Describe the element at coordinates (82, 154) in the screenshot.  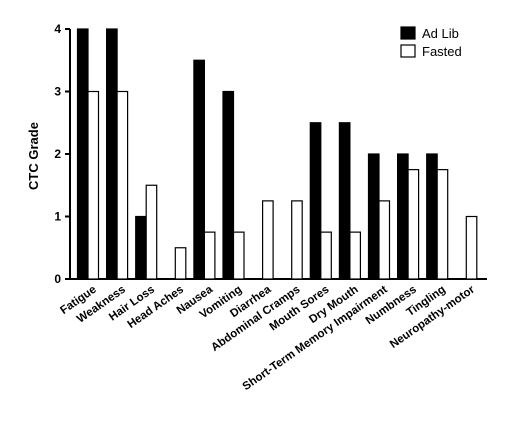
I see `bar-ad-lib-fatigue` at that location.